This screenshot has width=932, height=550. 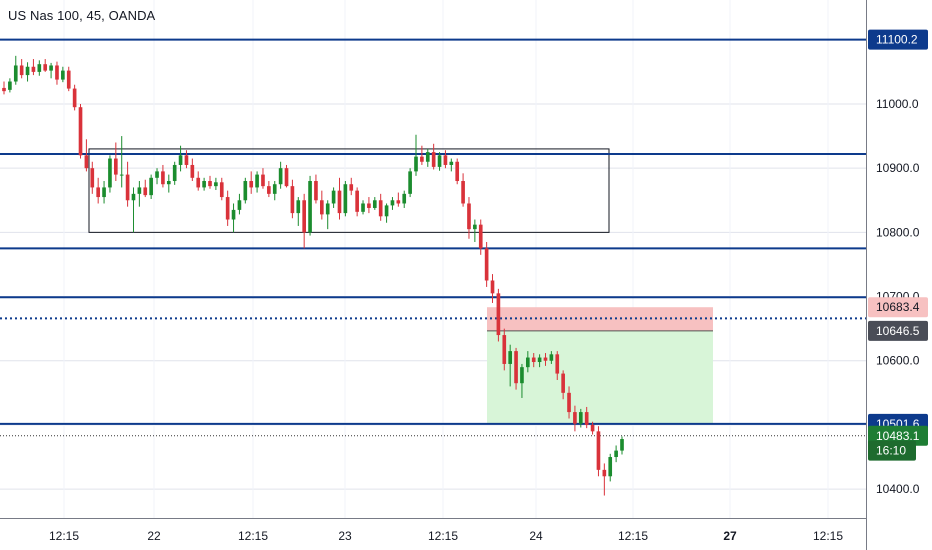 I want to click on time-tick-label: 24, so click(x=536, y=536).